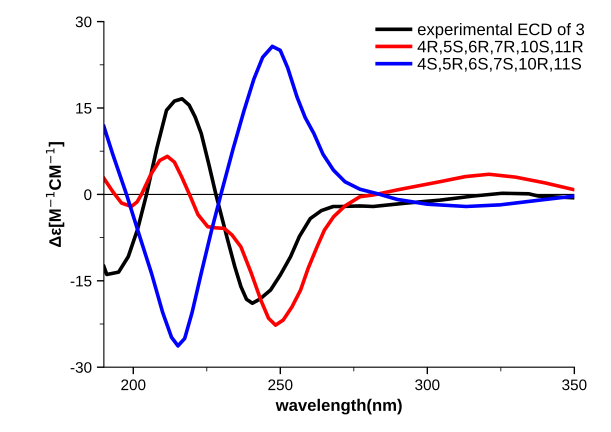 The image size is (611, 432). Describe the element at coordinates (81, 281) in the screenshot. I see `y-tick-label: -15` at that location.